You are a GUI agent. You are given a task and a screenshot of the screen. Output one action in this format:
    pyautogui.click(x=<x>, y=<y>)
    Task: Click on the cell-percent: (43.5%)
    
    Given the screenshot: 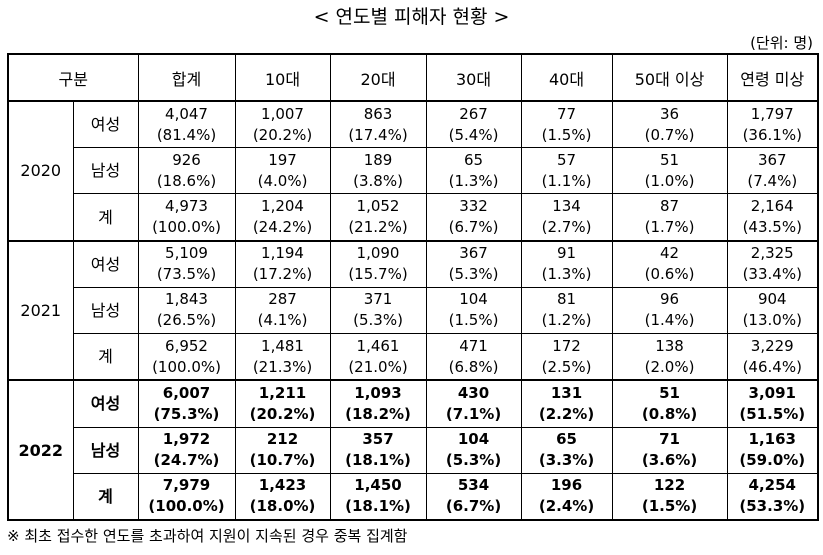 What is the action you would take?
    pyautogui.click(x=772, y=227)
    